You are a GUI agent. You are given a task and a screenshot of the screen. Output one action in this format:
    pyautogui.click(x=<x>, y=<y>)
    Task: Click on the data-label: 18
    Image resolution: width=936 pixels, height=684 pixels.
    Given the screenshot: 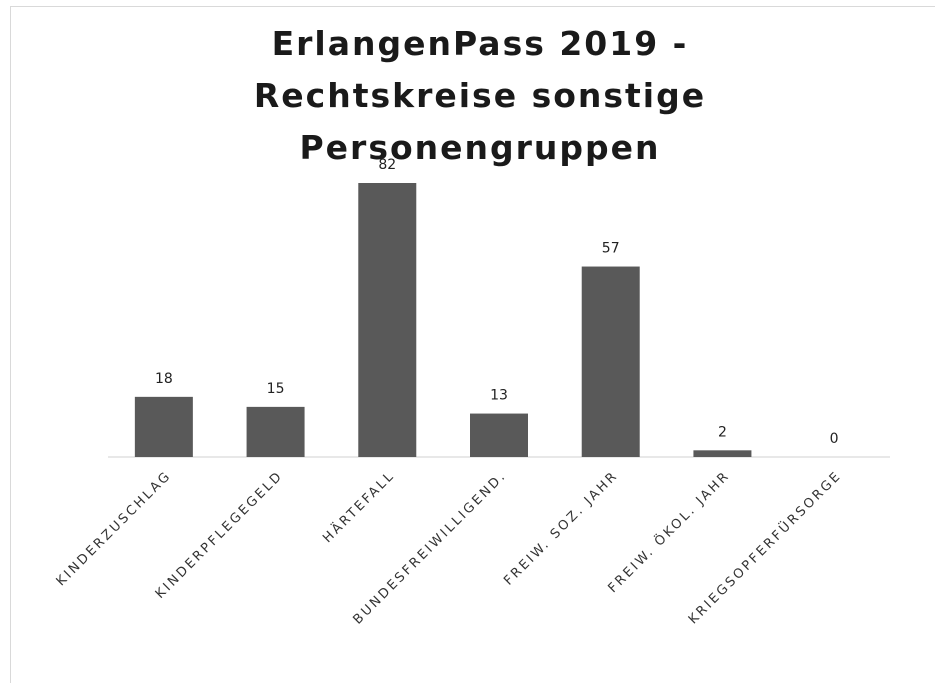 What is the action you would take?
    pyautogui.click(x=164, y=379)
    